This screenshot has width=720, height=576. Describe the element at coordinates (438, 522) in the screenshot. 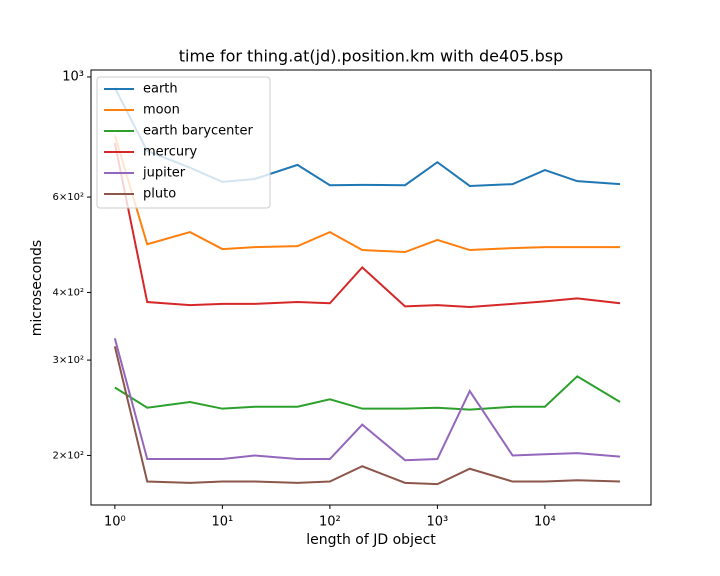

I see `x-tick-label: 10³` at that location.